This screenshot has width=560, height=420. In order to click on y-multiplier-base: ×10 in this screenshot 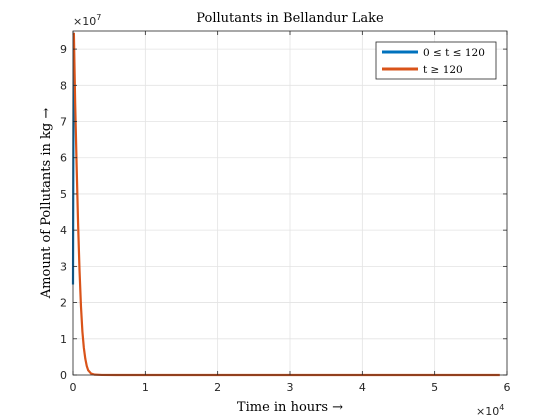, I will do `click(84, 21)`.